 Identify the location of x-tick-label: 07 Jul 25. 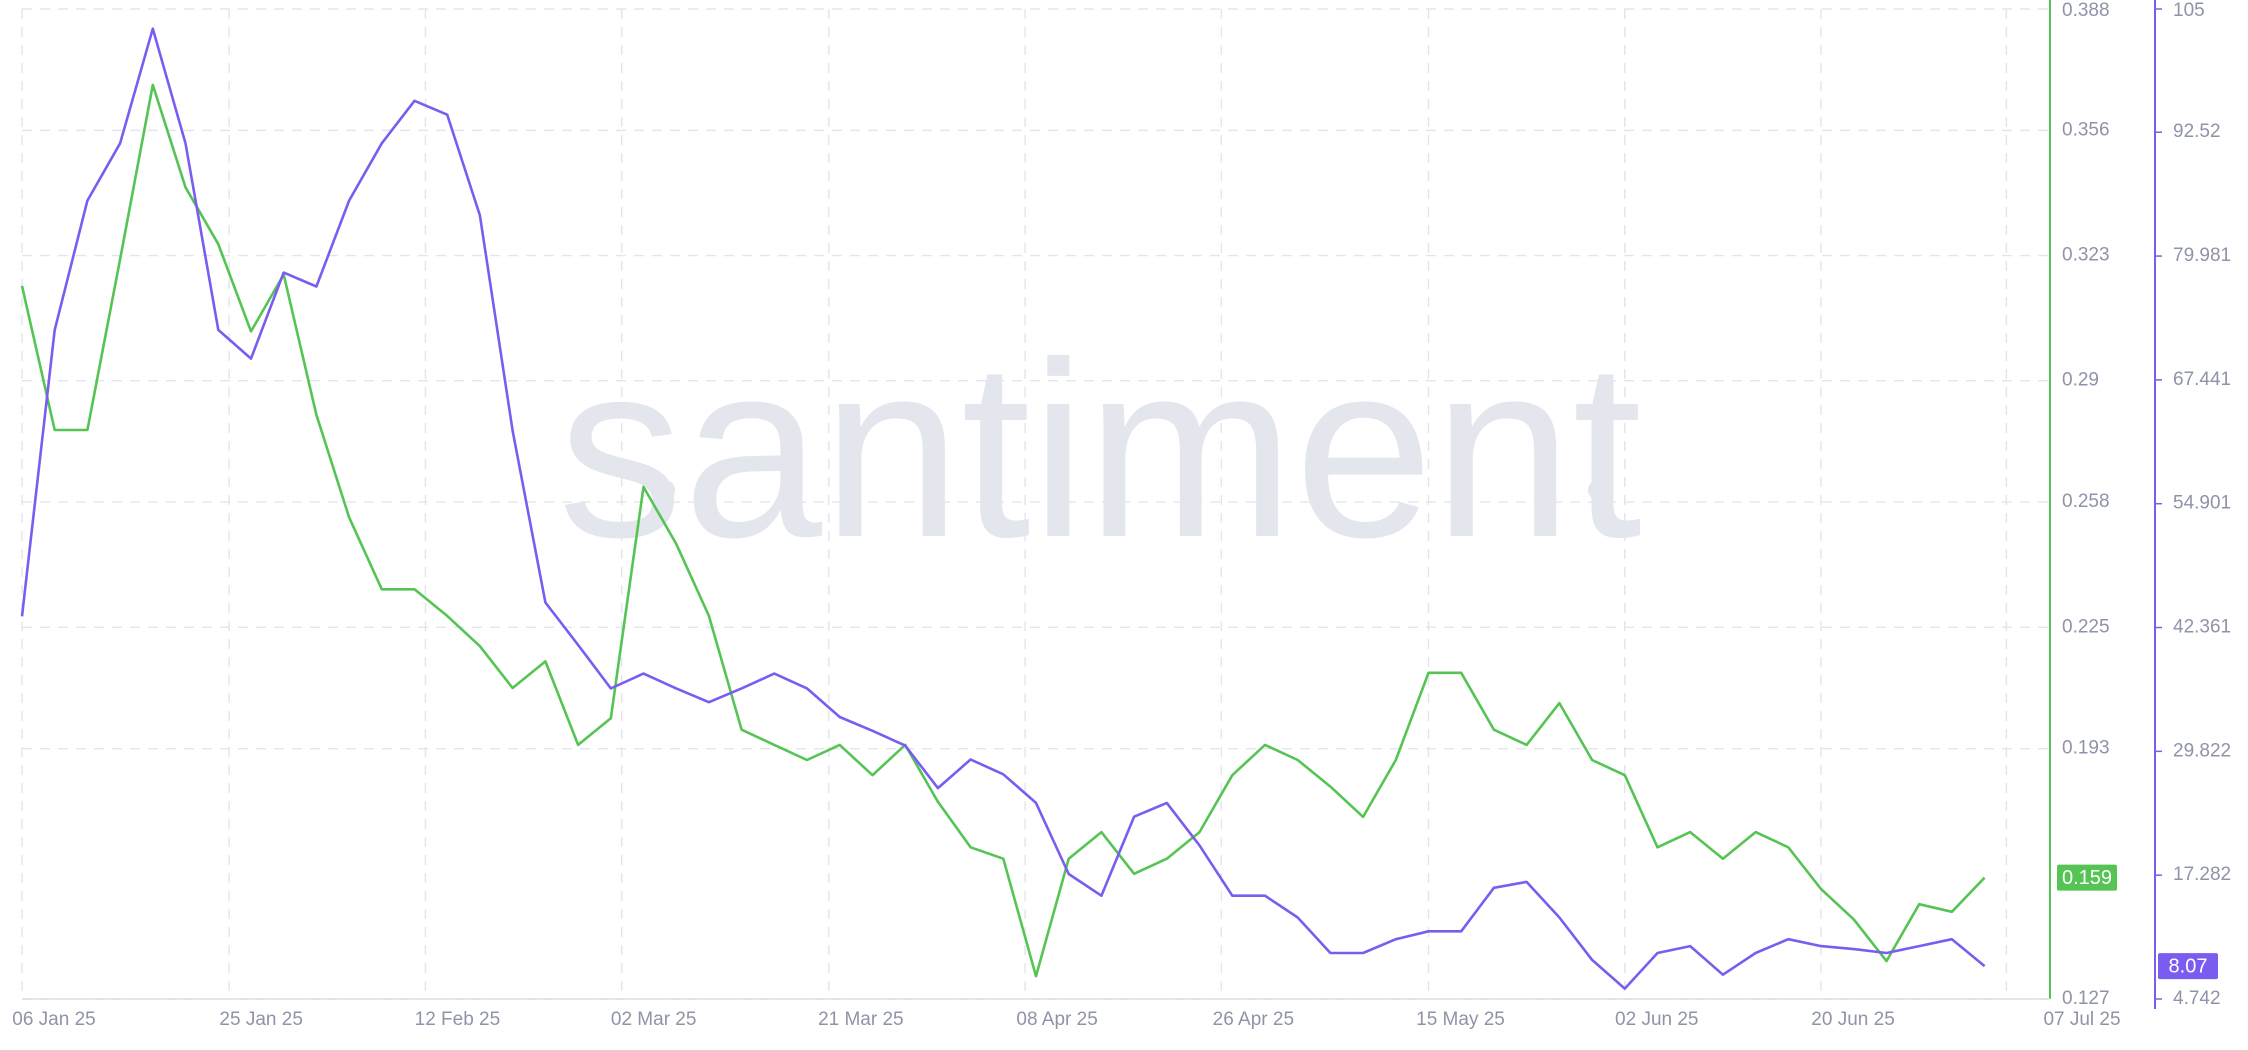
(2081, 1019).